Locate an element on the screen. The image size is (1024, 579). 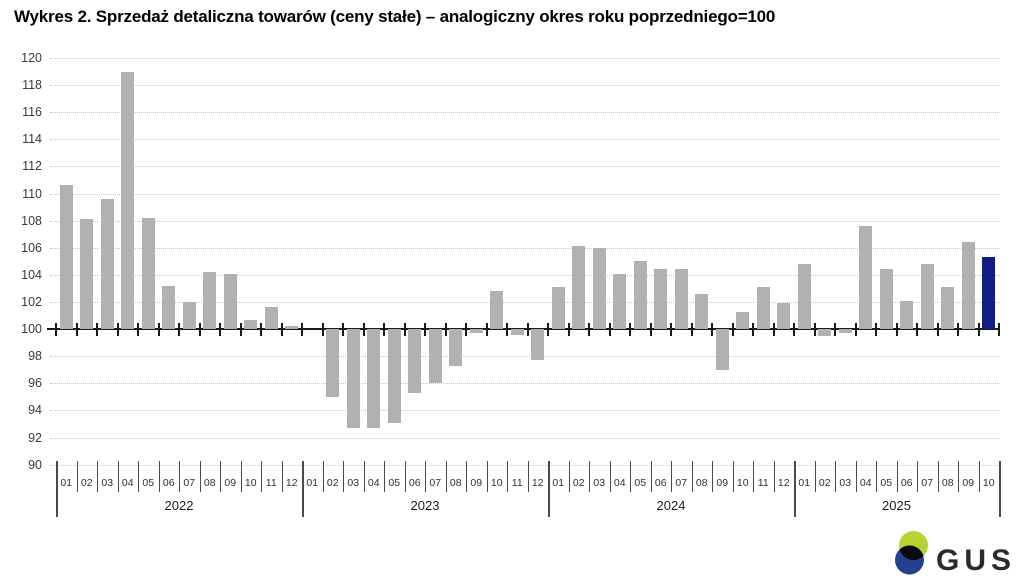
y-axis-label-104: 104 is located at coordinates (31, 274).